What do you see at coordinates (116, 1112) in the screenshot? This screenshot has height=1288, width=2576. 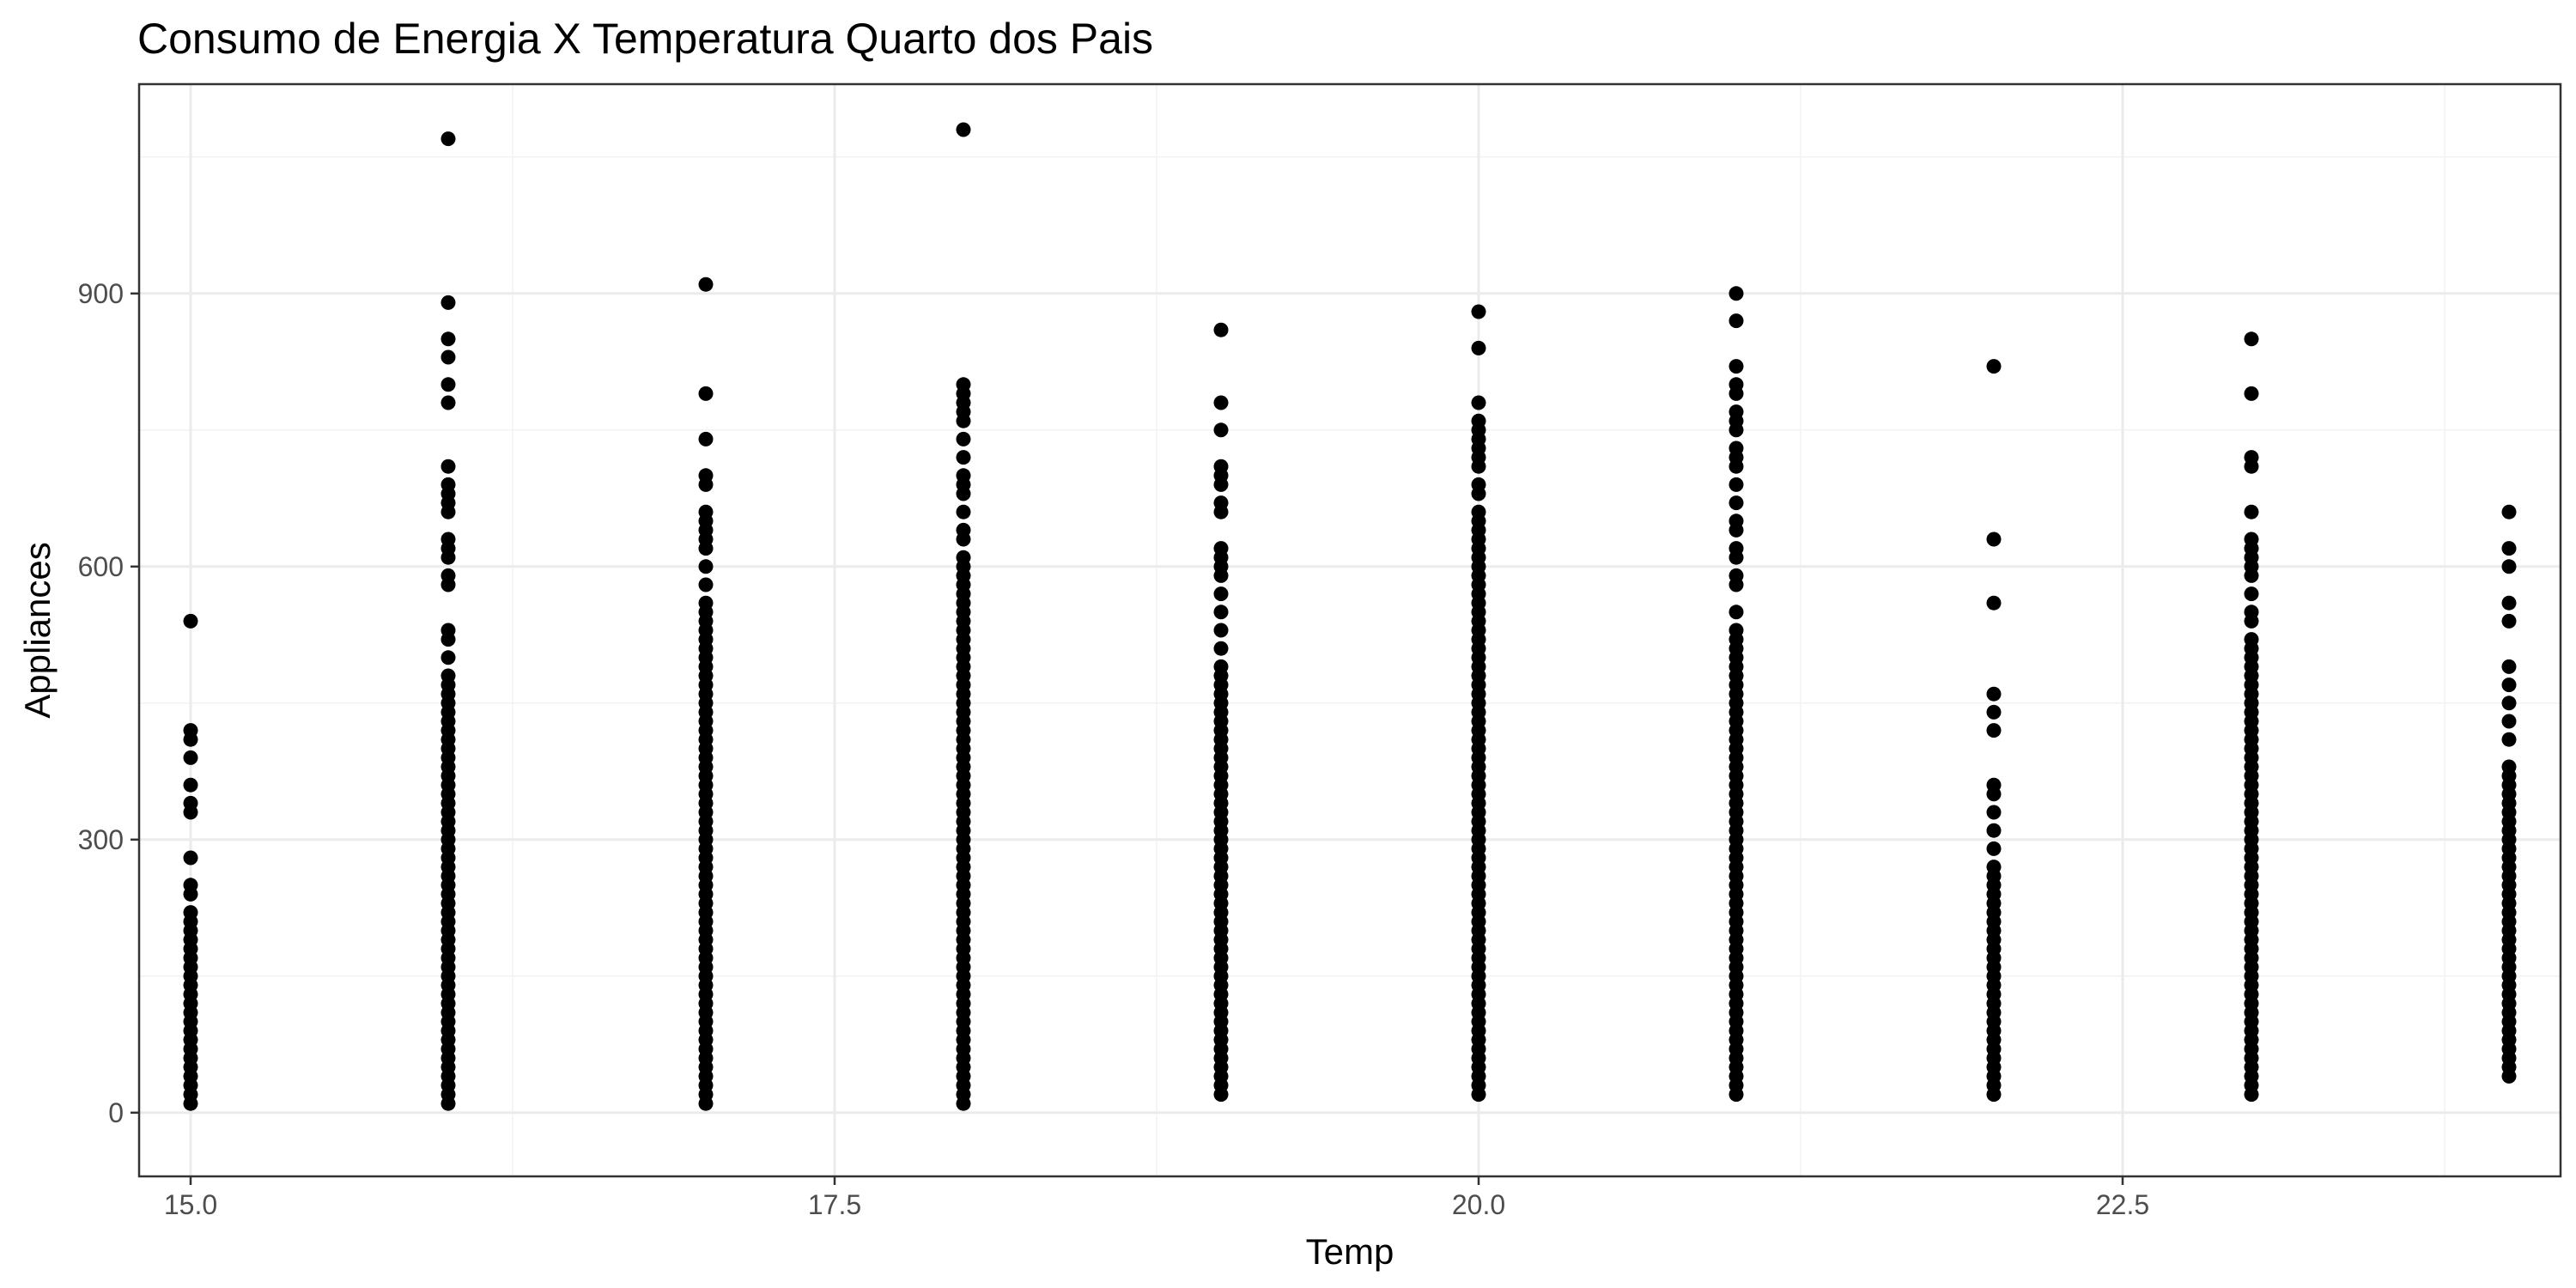 I see `y-tick-label: 0` at bounding box center [116, 1112].